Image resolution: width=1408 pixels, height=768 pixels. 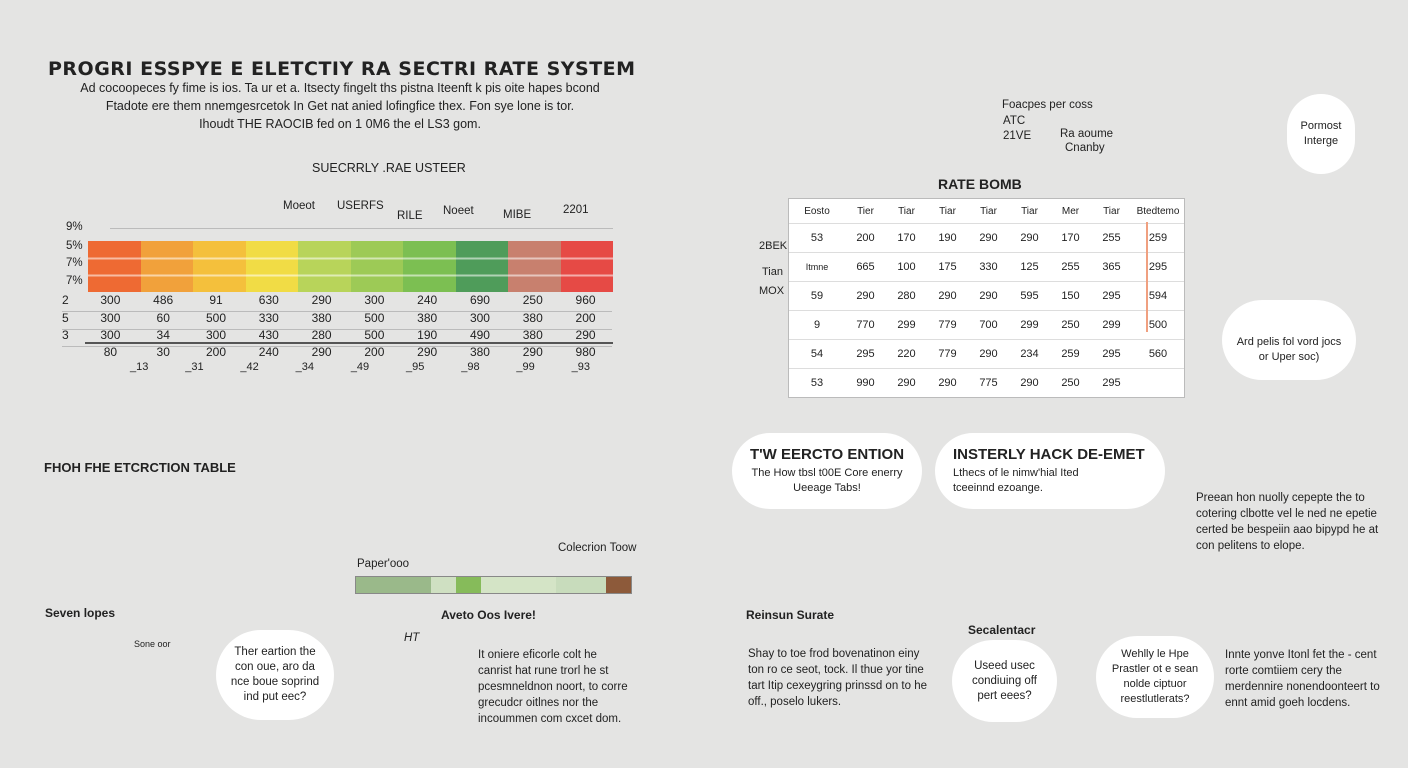 I want to click on secalentacr-label: Secalentacr, so click(x=1002, y=630).